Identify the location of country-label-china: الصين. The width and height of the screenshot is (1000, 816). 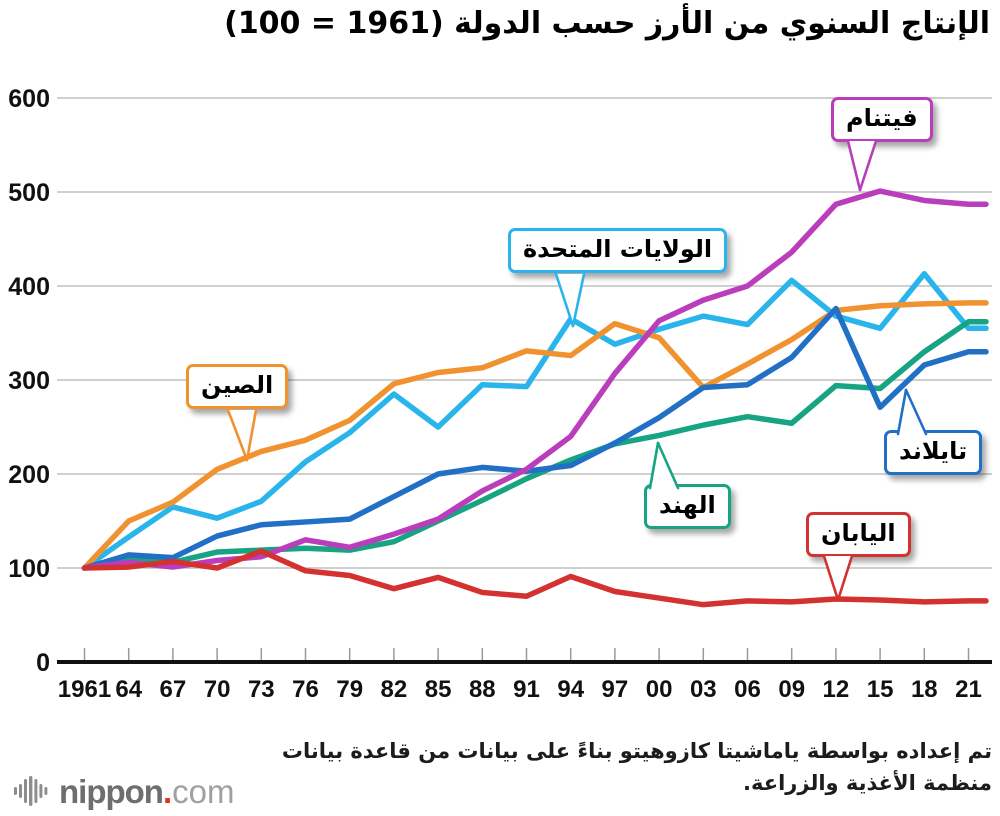
(237, 386).